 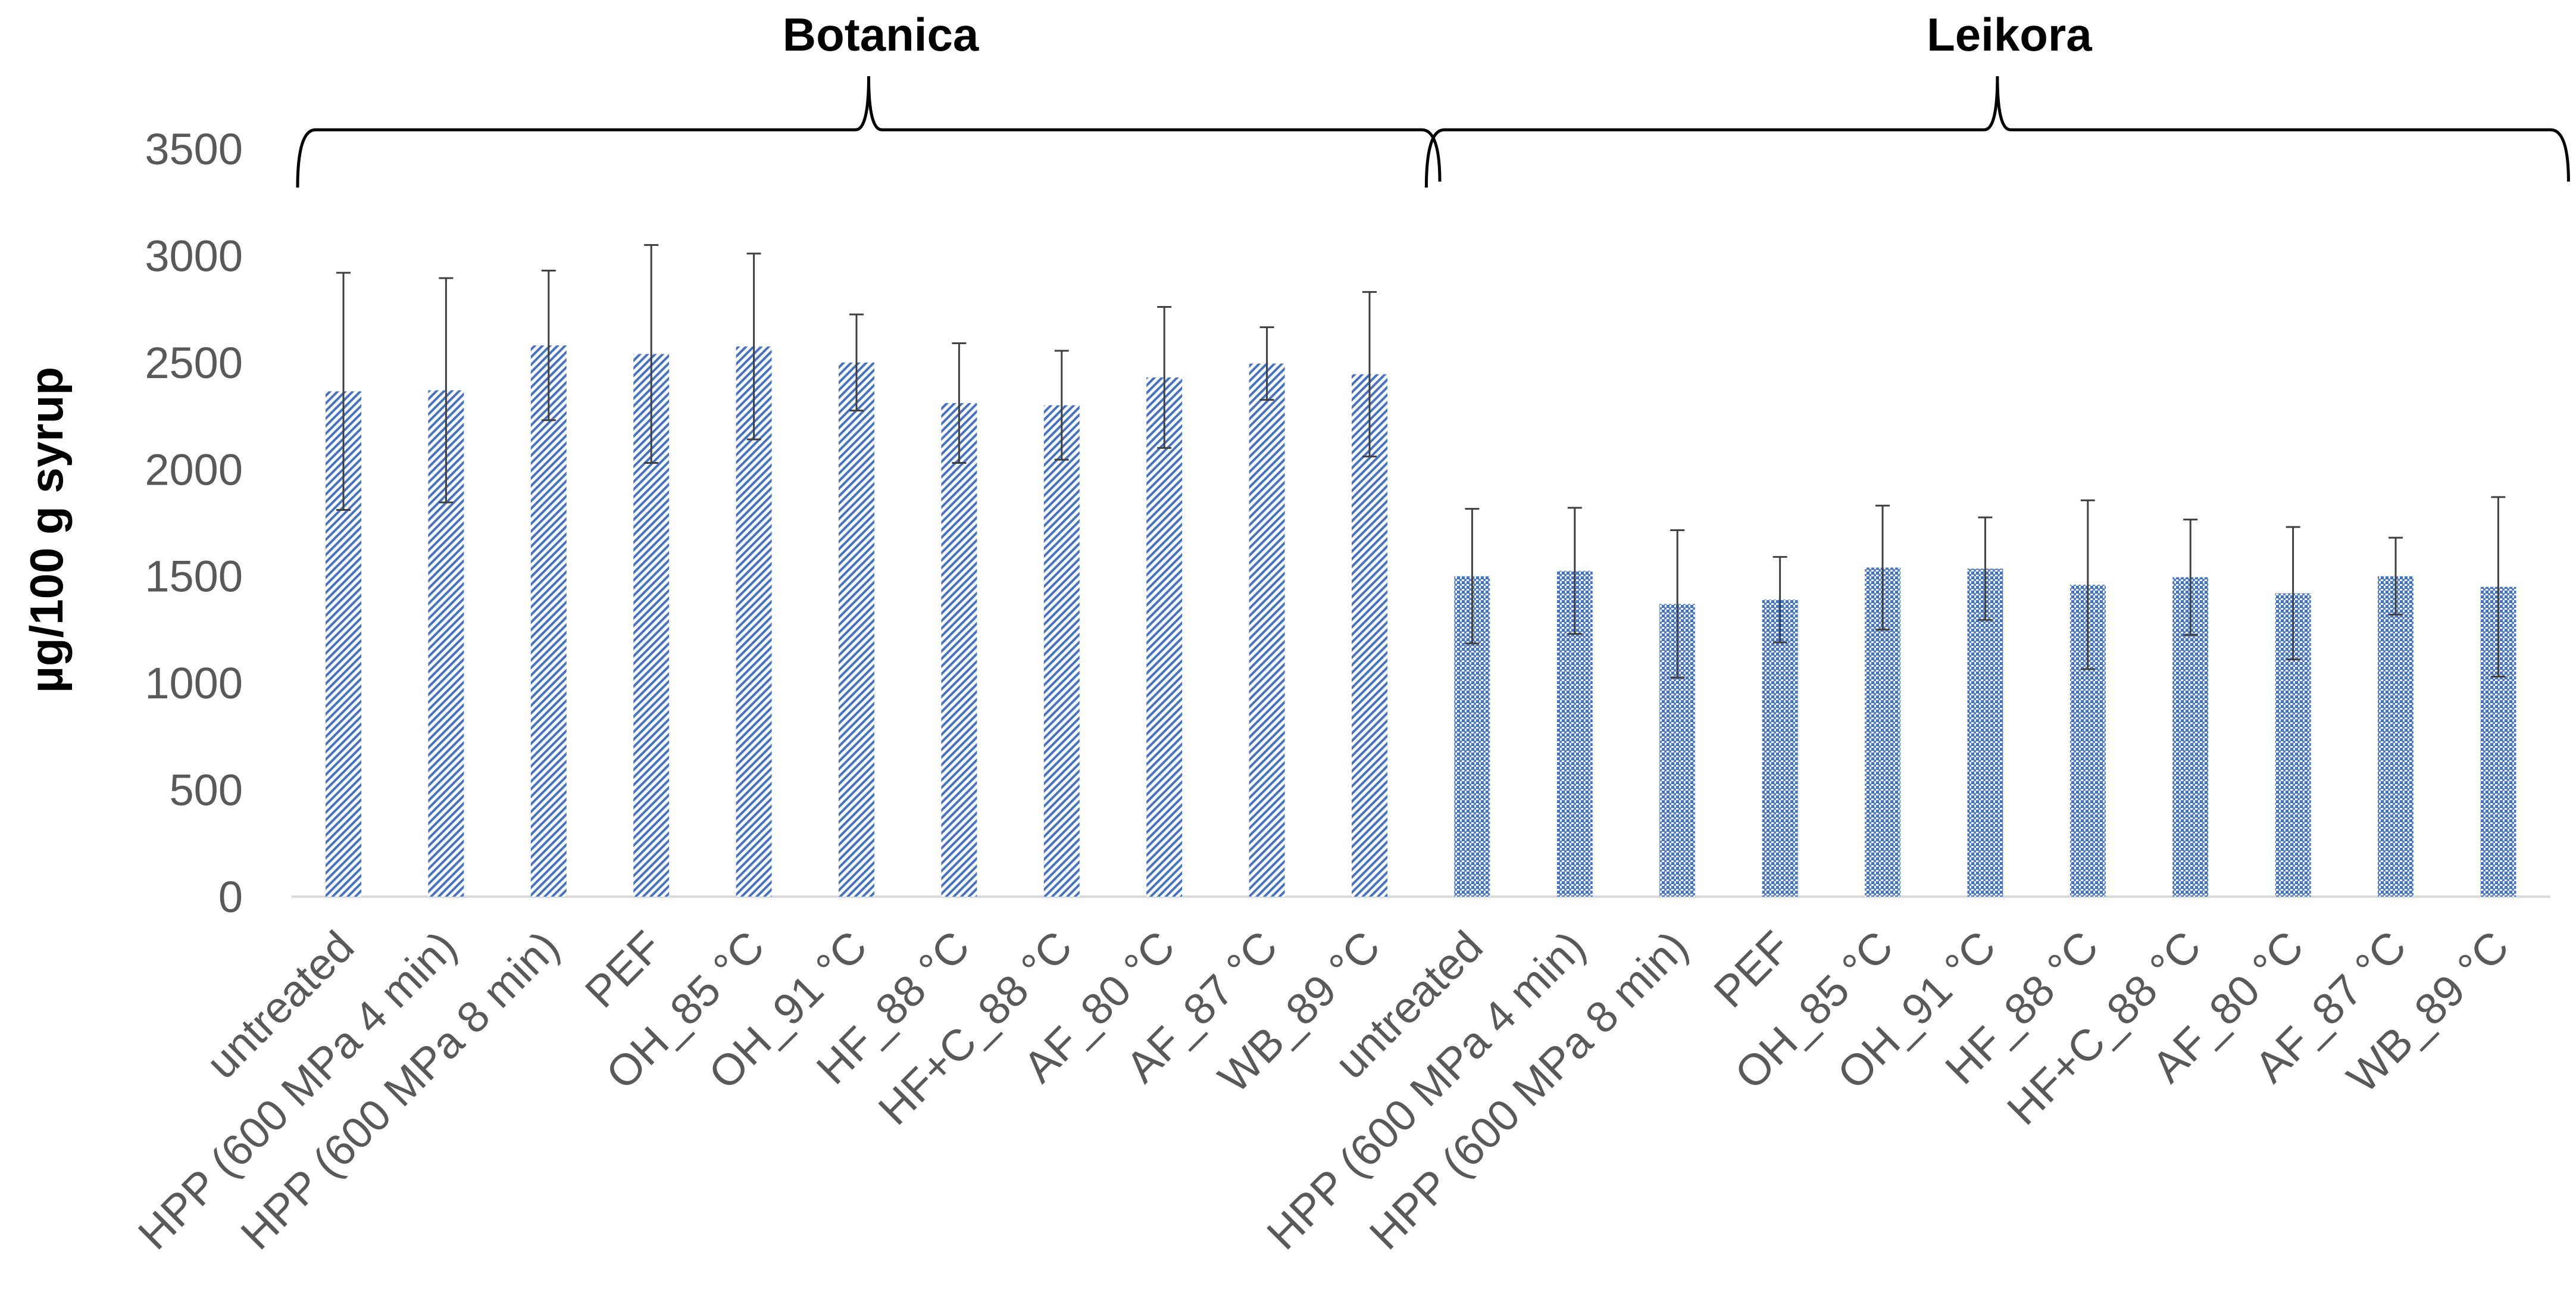 What do you see at coordinates (230, 897) in the screenshot?
I see `y-tick-label: 0` at bounding box center [230, 897].